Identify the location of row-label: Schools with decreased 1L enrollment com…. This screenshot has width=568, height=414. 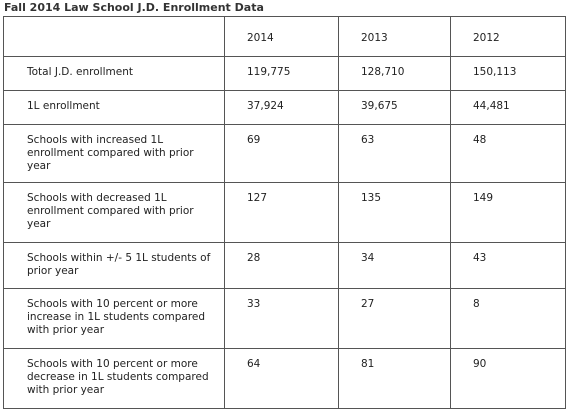
(114, 212).